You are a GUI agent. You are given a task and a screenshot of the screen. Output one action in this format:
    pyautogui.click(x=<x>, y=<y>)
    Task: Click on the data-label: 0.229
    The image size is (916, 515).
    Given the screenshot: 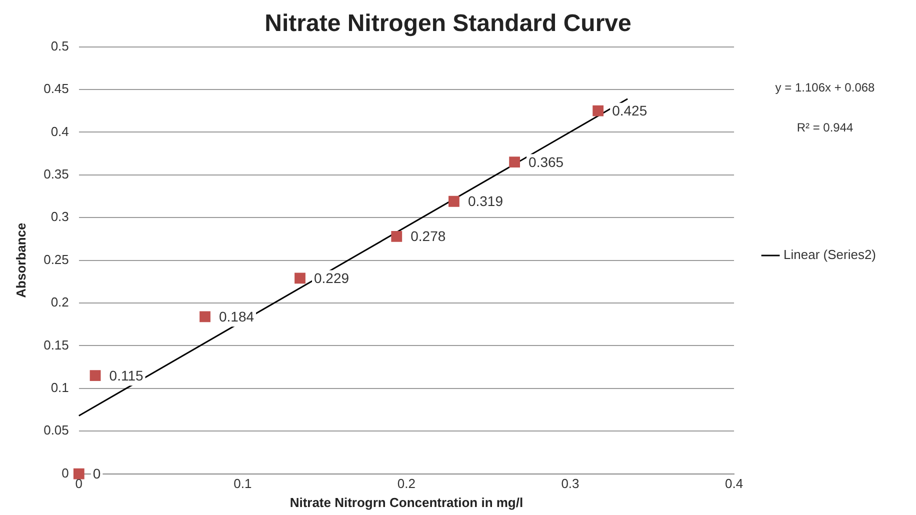 What is the action you would take?
    pyautogui.click(x=332, y=278)
    